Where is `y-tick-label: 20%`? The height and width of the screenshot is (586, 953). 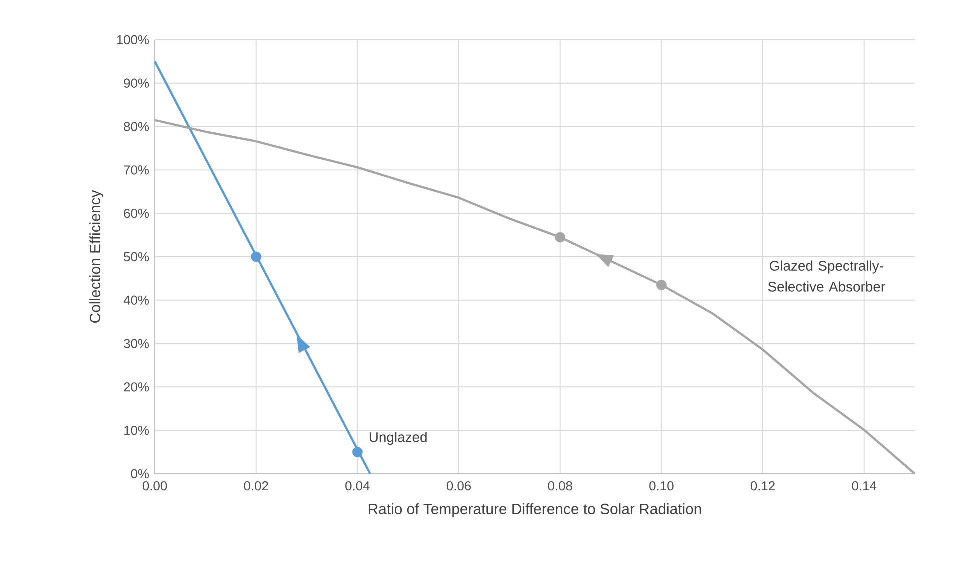 y-tick-label: 20% is located at coordinates (137, 387).